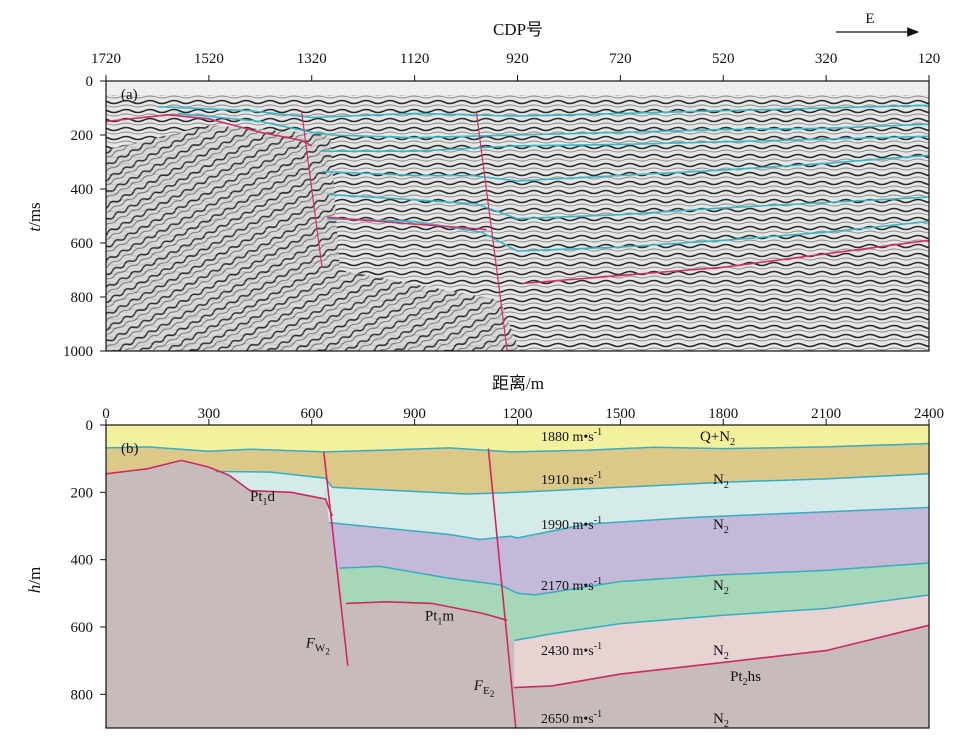  I want to click on basement-label: Pt1d, so click(263, 498).